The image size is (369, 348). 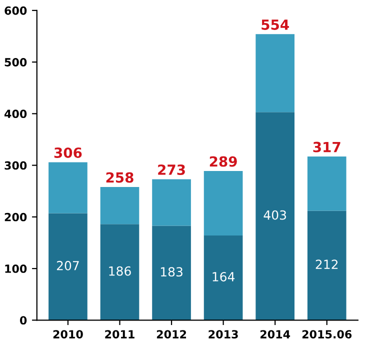 I want to click on data-label: 186, so click(x=120, y=271).